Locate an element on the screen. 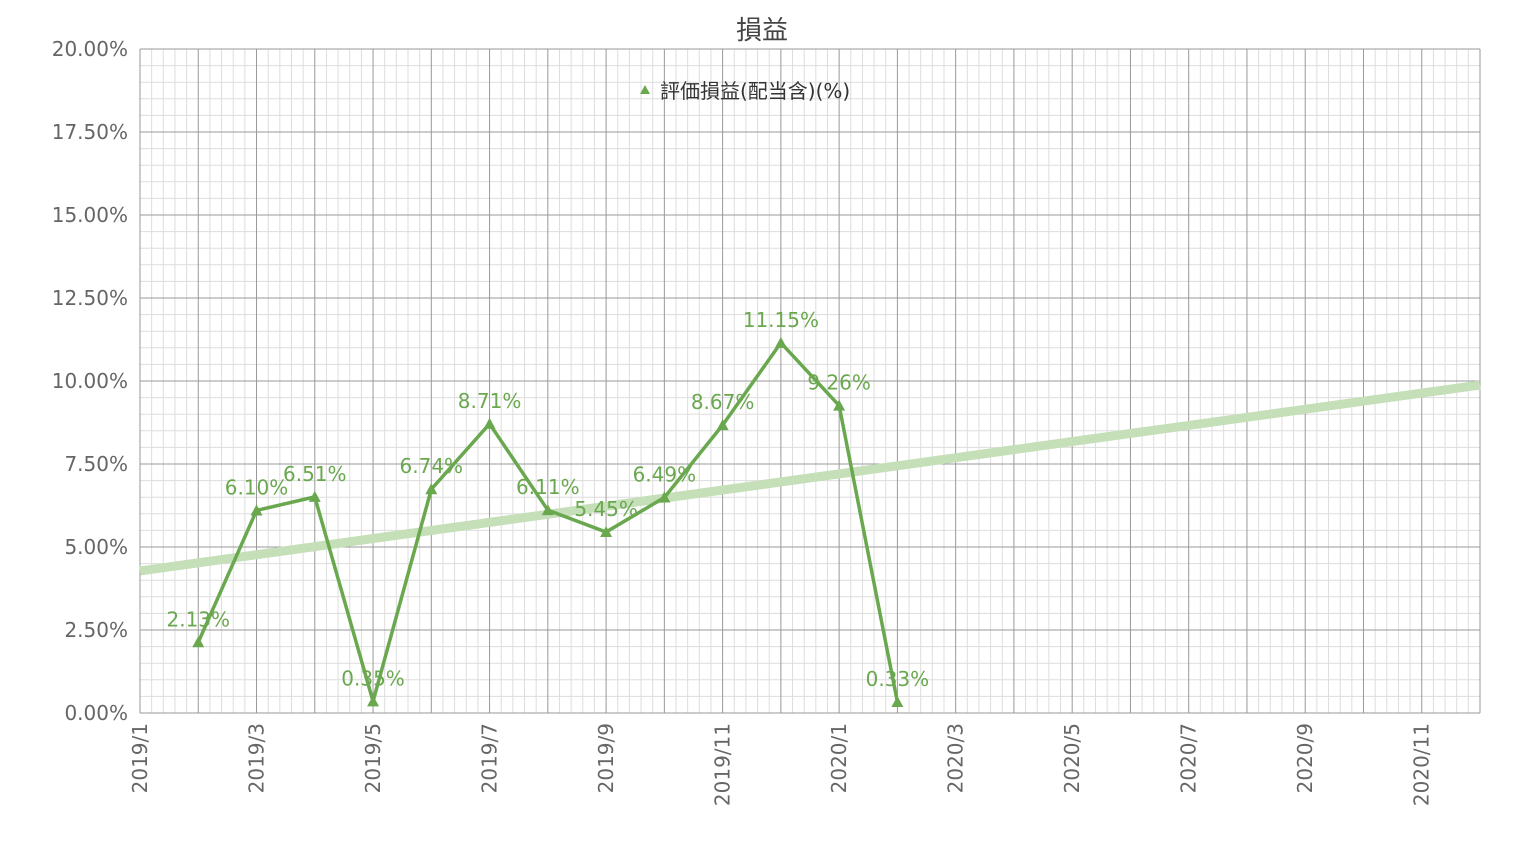 The width and height of the screenshot is (1515, 865). data-label: 5.45% is located at coordinates (606, 509).